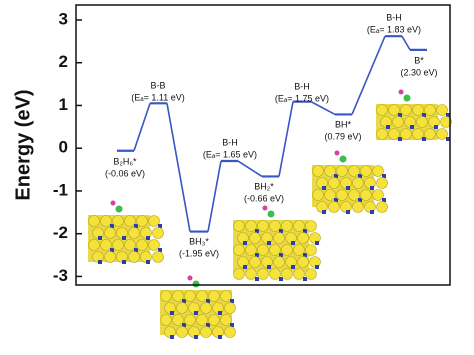  Describe the element at coordinates (157, 85) in the screenshot. I see `level-label: B-B` at that location.